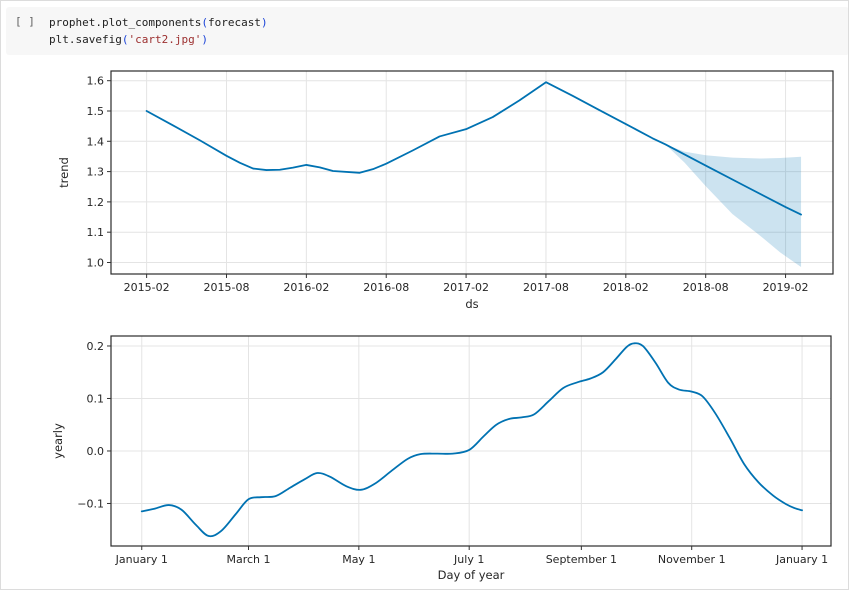 This screenshot has width=849, height=590. Describe the element at coordinates (58, 441) in the screenshot. I see `y-axis-label: yearly` at that location.